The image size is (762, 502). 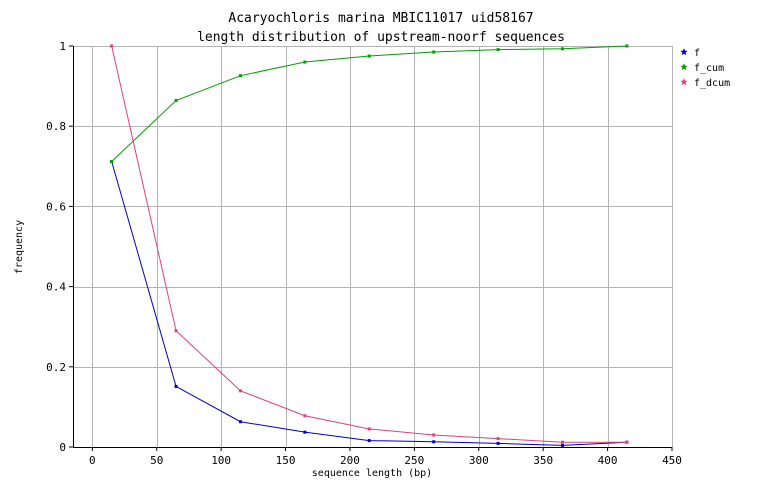 I want to click on y-tick-label-1: 0.2, so click(x=56, y=367).